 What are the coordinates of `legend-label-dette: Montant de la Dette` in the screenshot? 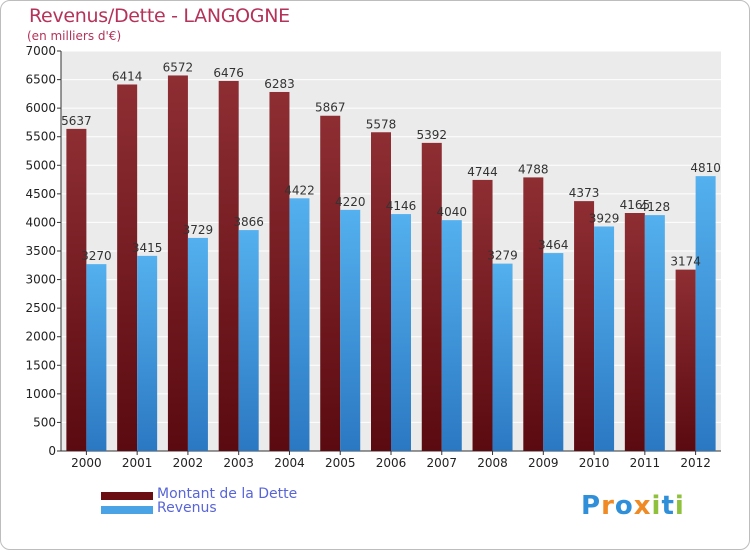 It's located at (227, 494).